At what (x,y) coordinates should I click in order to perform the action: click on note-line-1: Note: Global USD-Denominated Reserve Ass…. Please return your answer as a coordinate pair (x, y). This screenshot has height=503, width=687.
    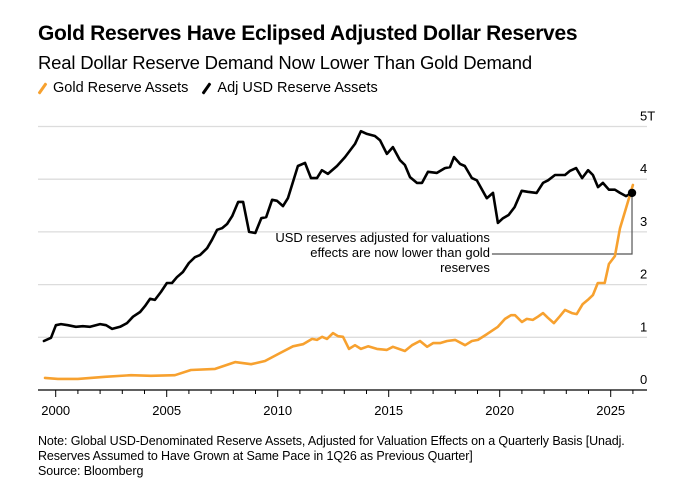
    Looking at the image, I should click on (331, 441).